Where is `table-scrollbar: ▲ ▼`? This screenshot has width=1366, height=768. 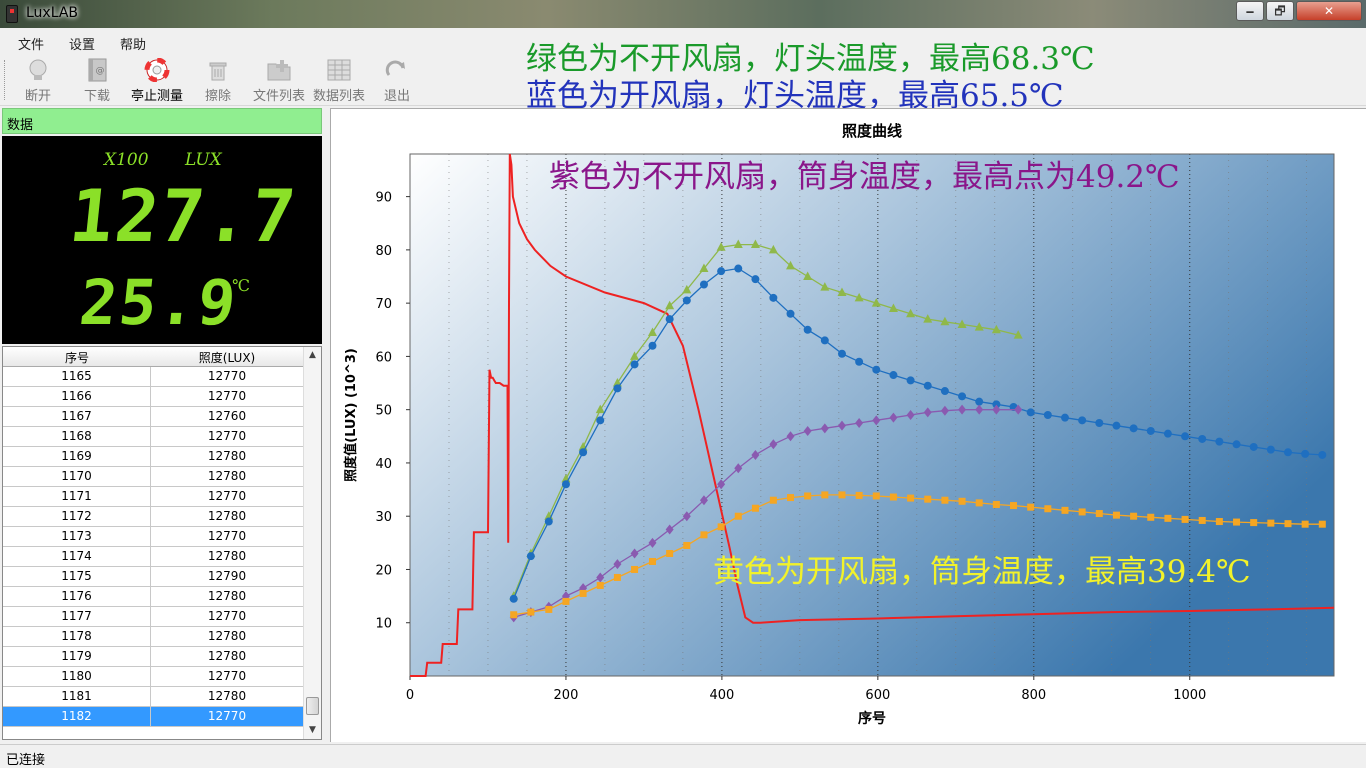
table-scrollbar: ▲ ▼ is located at coordinates (312, 543).